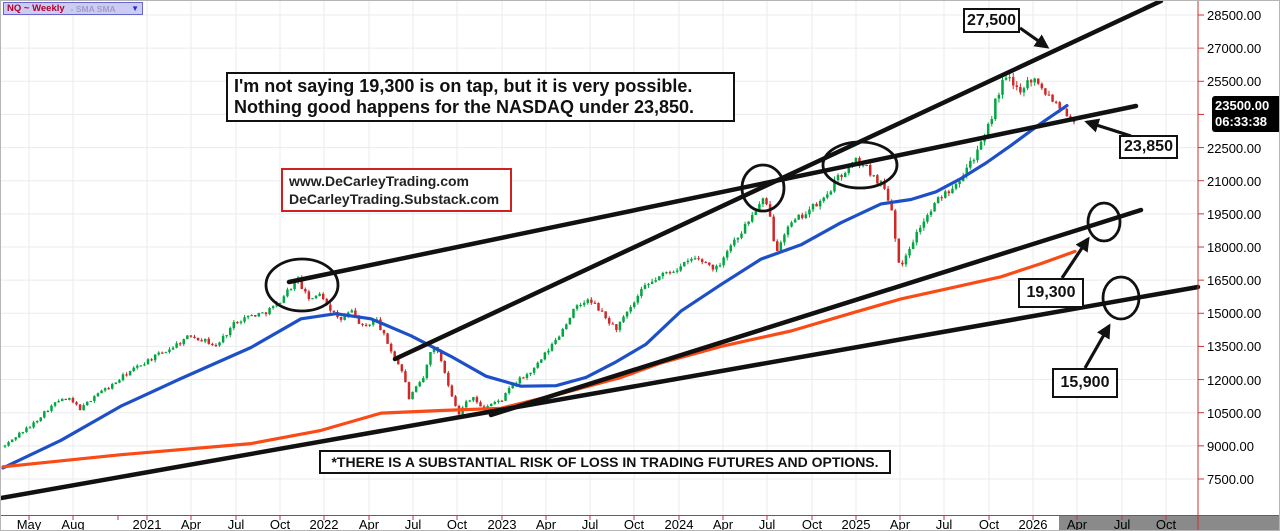  Describe the element at coordinates (1241, 121) in the screenshot. I see `quote-time: 06:33:38` at that location.